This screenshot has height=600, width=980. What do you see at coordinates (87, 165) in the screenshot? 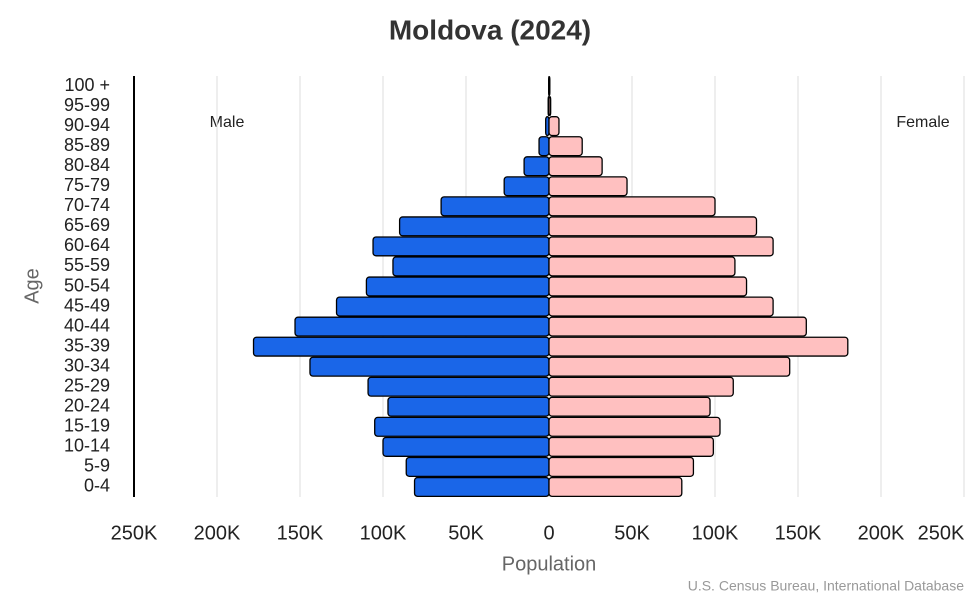
I see `y-tick-label: 80-84` at bounding box center [87, 165].